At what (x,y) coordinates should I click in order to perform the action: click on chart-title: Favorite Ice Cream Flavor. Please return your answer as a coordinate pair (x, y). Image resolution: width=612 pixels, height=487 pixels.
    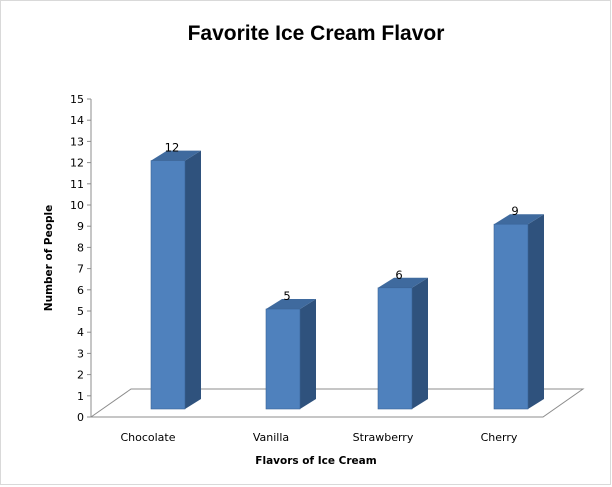
    Looking at the image, I should click on (316, 33).